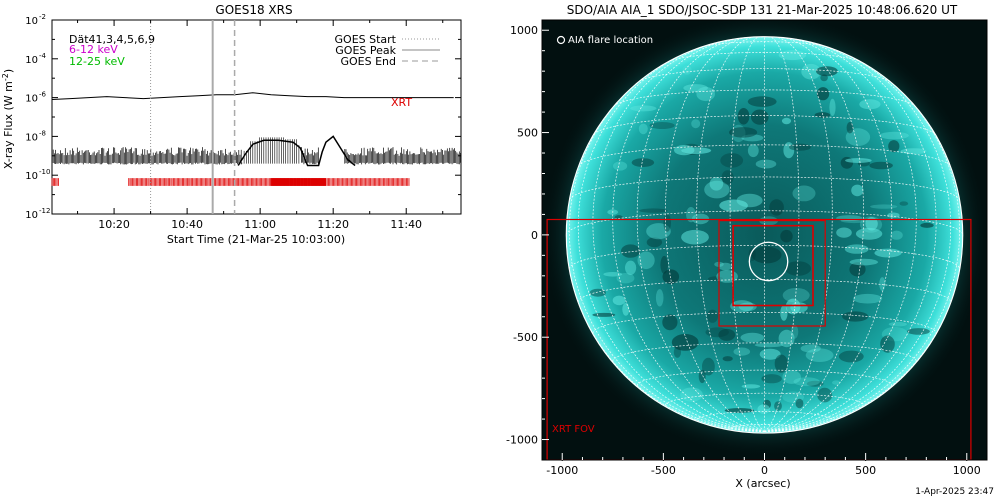 The width and height of the screenshot is (1000, 500). Describe the element at coordinates (230, 182) in the screenshot. I see `xrt-coverage-ticks` at that location.